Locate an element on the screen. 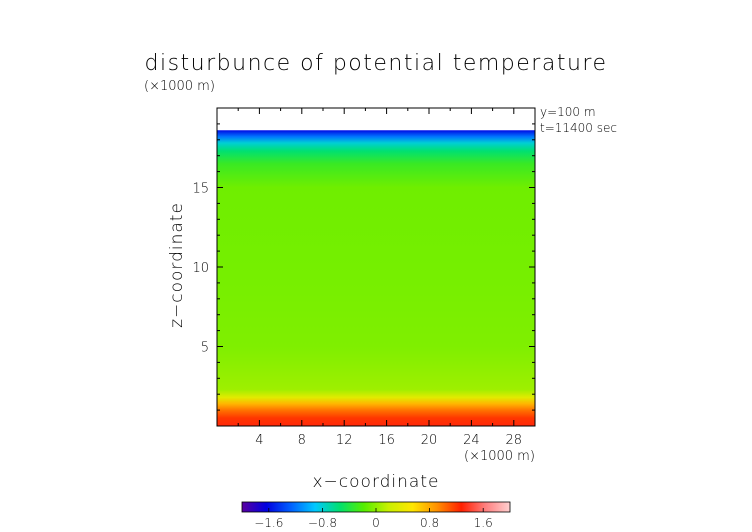 The height and width of the screenshot is (532, 752). y-tick-label: 5 is located at coordinates (205, 348).